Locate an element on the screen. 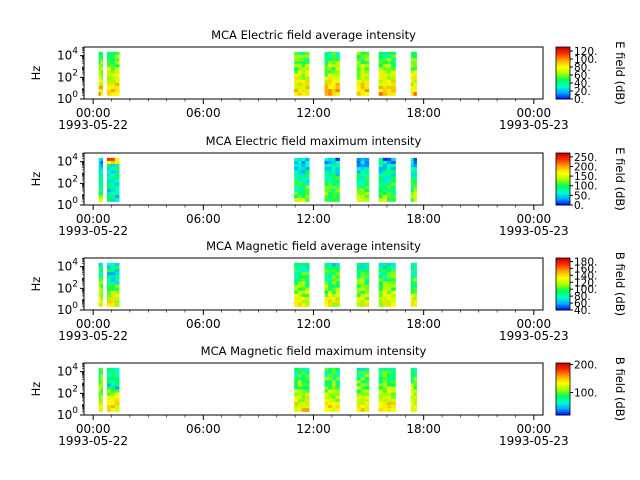  colorbar: 0.20.40.60.80.100.120. E field (dB) is located at coordinates (591, 73).